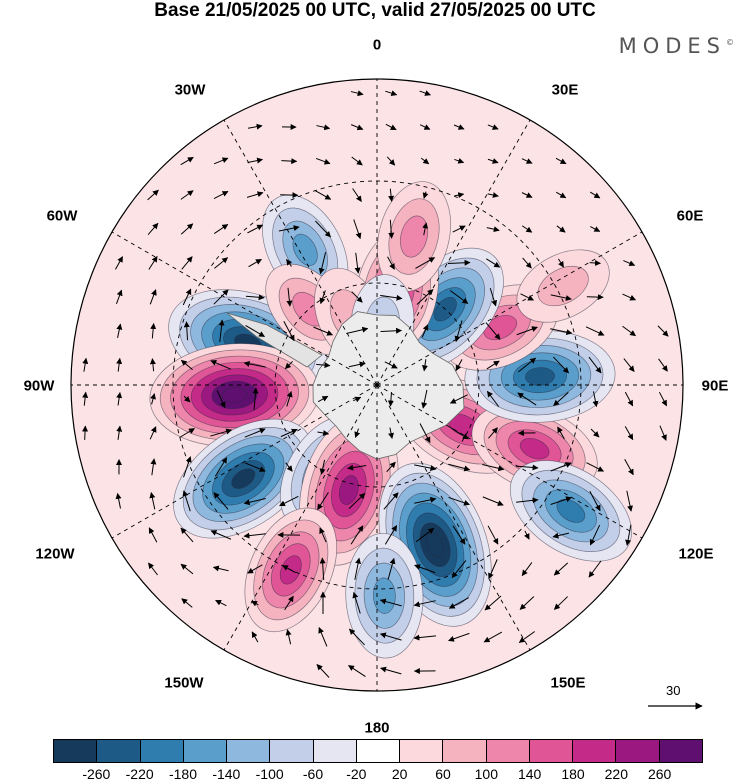 The height and width of the screenshot is (784, 750). What do you see at coordinates (400, 774) in the screenshot?
I see `colorbar-tick-label: 20` at bounding box center [400, 774].